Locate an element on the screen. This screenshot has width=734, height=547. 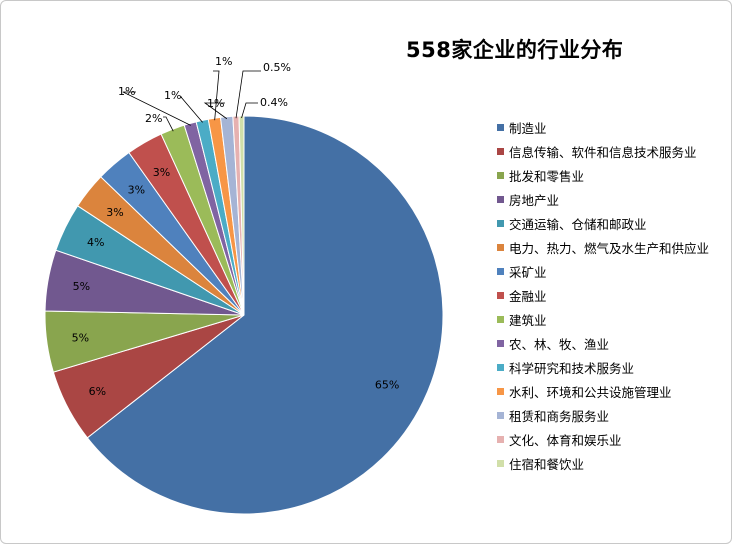
legend-item: 水利、环境和公共设施管理业 is located at coordinates (603, 391).